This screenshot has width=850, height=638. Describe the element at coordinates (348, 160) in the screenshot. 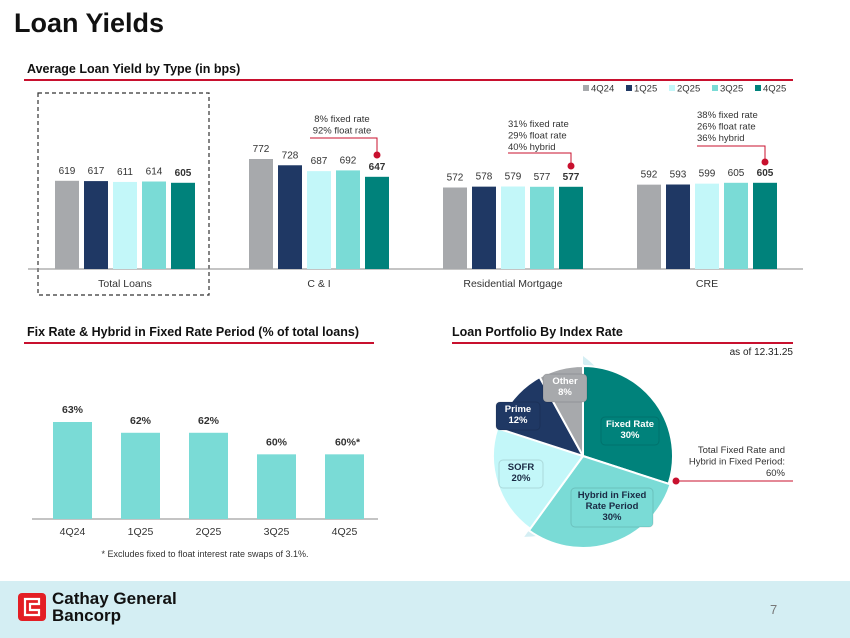

I see `data-label: 692` at that location.